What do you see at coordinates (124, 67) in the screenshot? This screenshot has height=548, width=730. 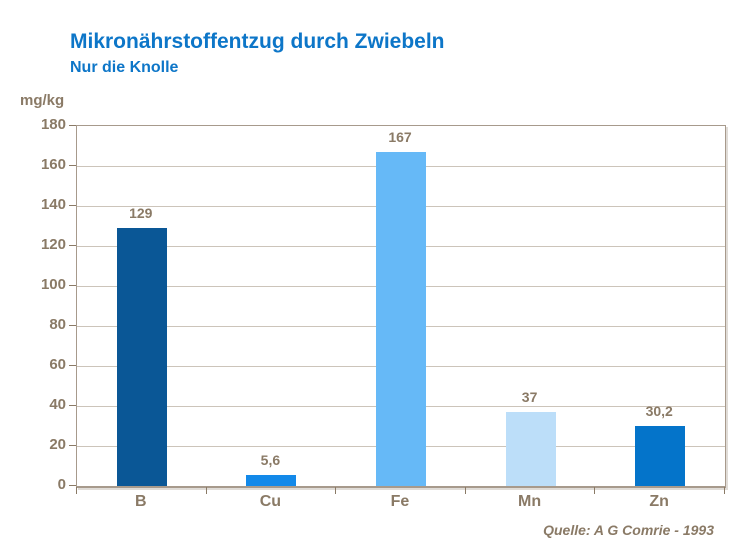 I see `page-subtitle: Nur die Knolle` at bounding box center [124, 67].